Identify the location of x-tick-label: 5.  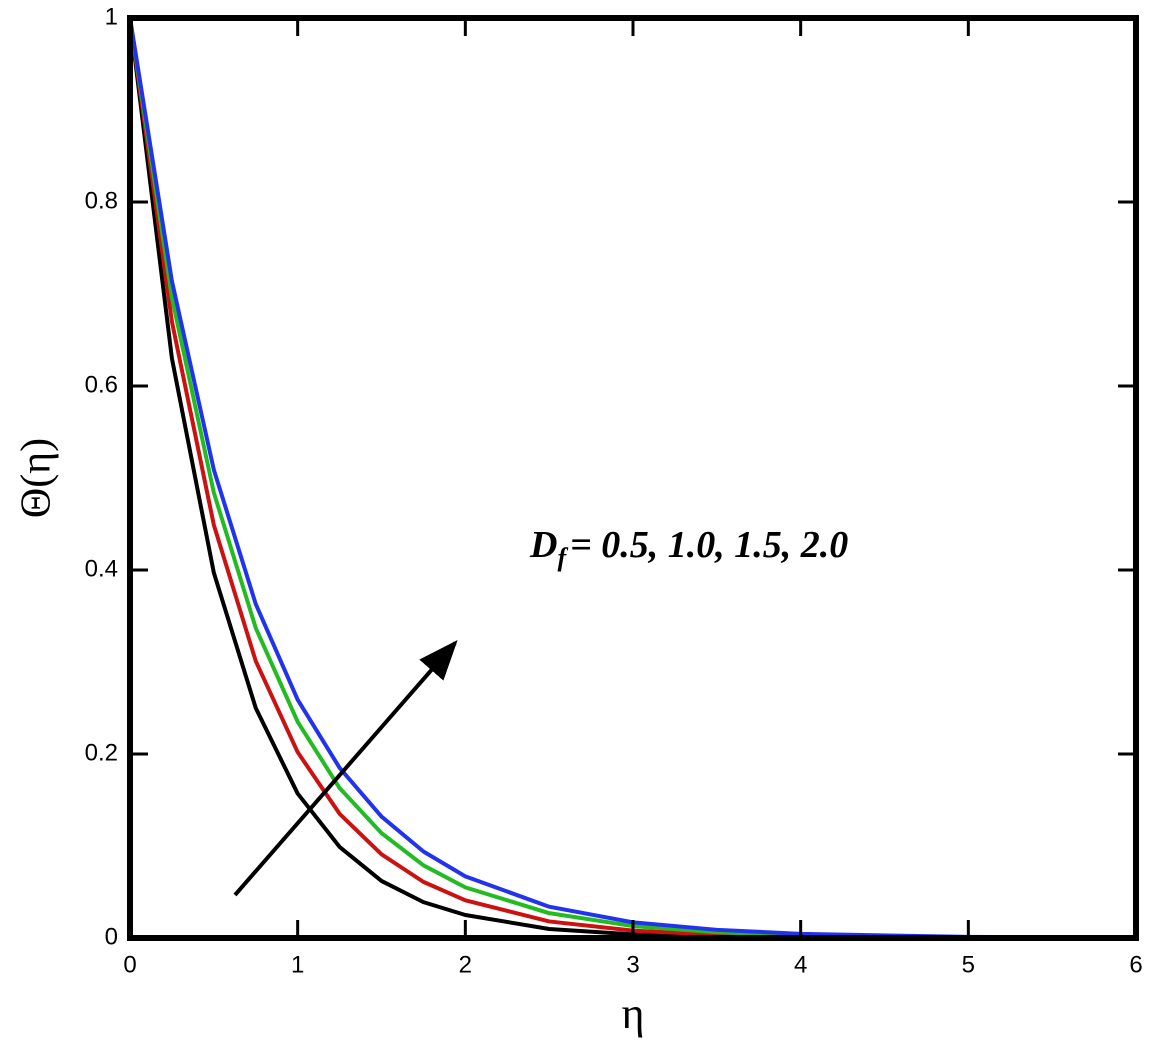
(968, 964).